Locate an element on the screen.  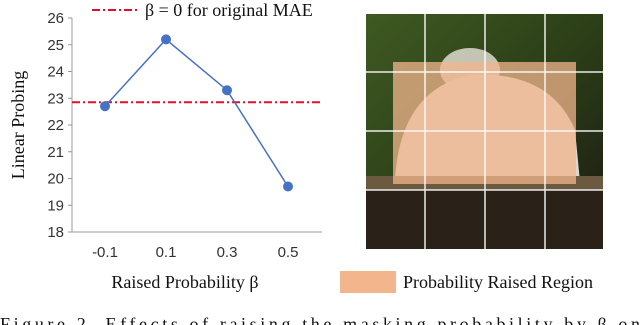
x-tick-label: 0.3 is located at coordinates (227, 252).